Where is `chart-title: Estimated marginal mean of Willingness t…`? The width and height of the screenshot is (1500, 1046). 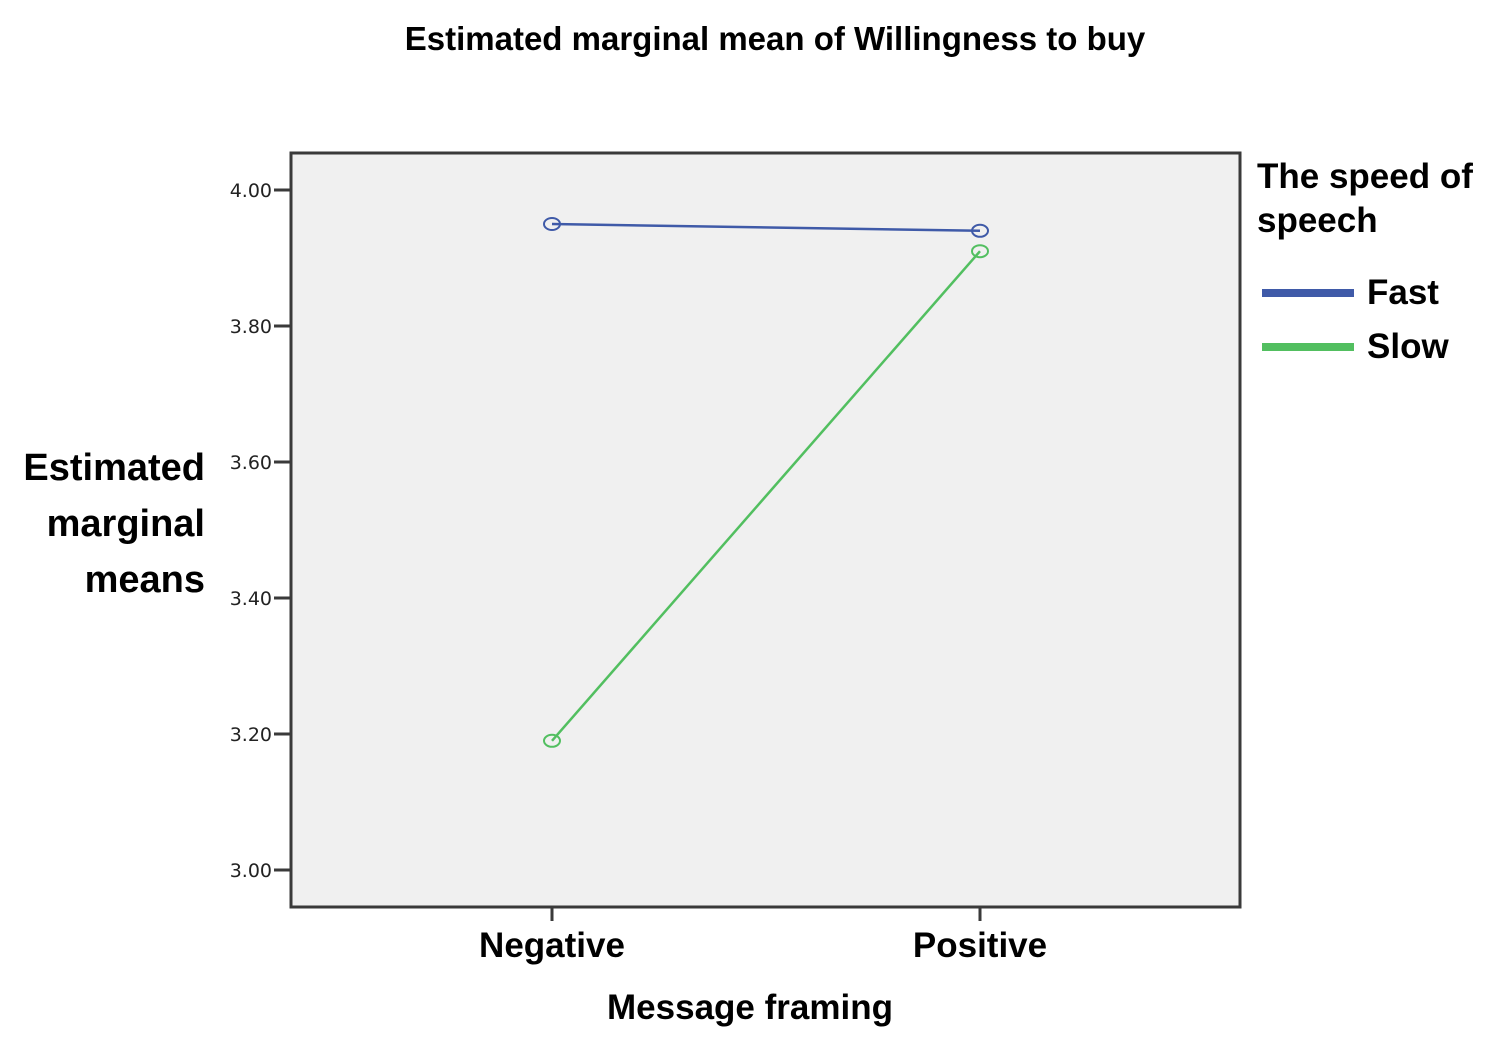 chart-title: Estimated marginal mean of Willingness t… is located at coordinates (775, 38).